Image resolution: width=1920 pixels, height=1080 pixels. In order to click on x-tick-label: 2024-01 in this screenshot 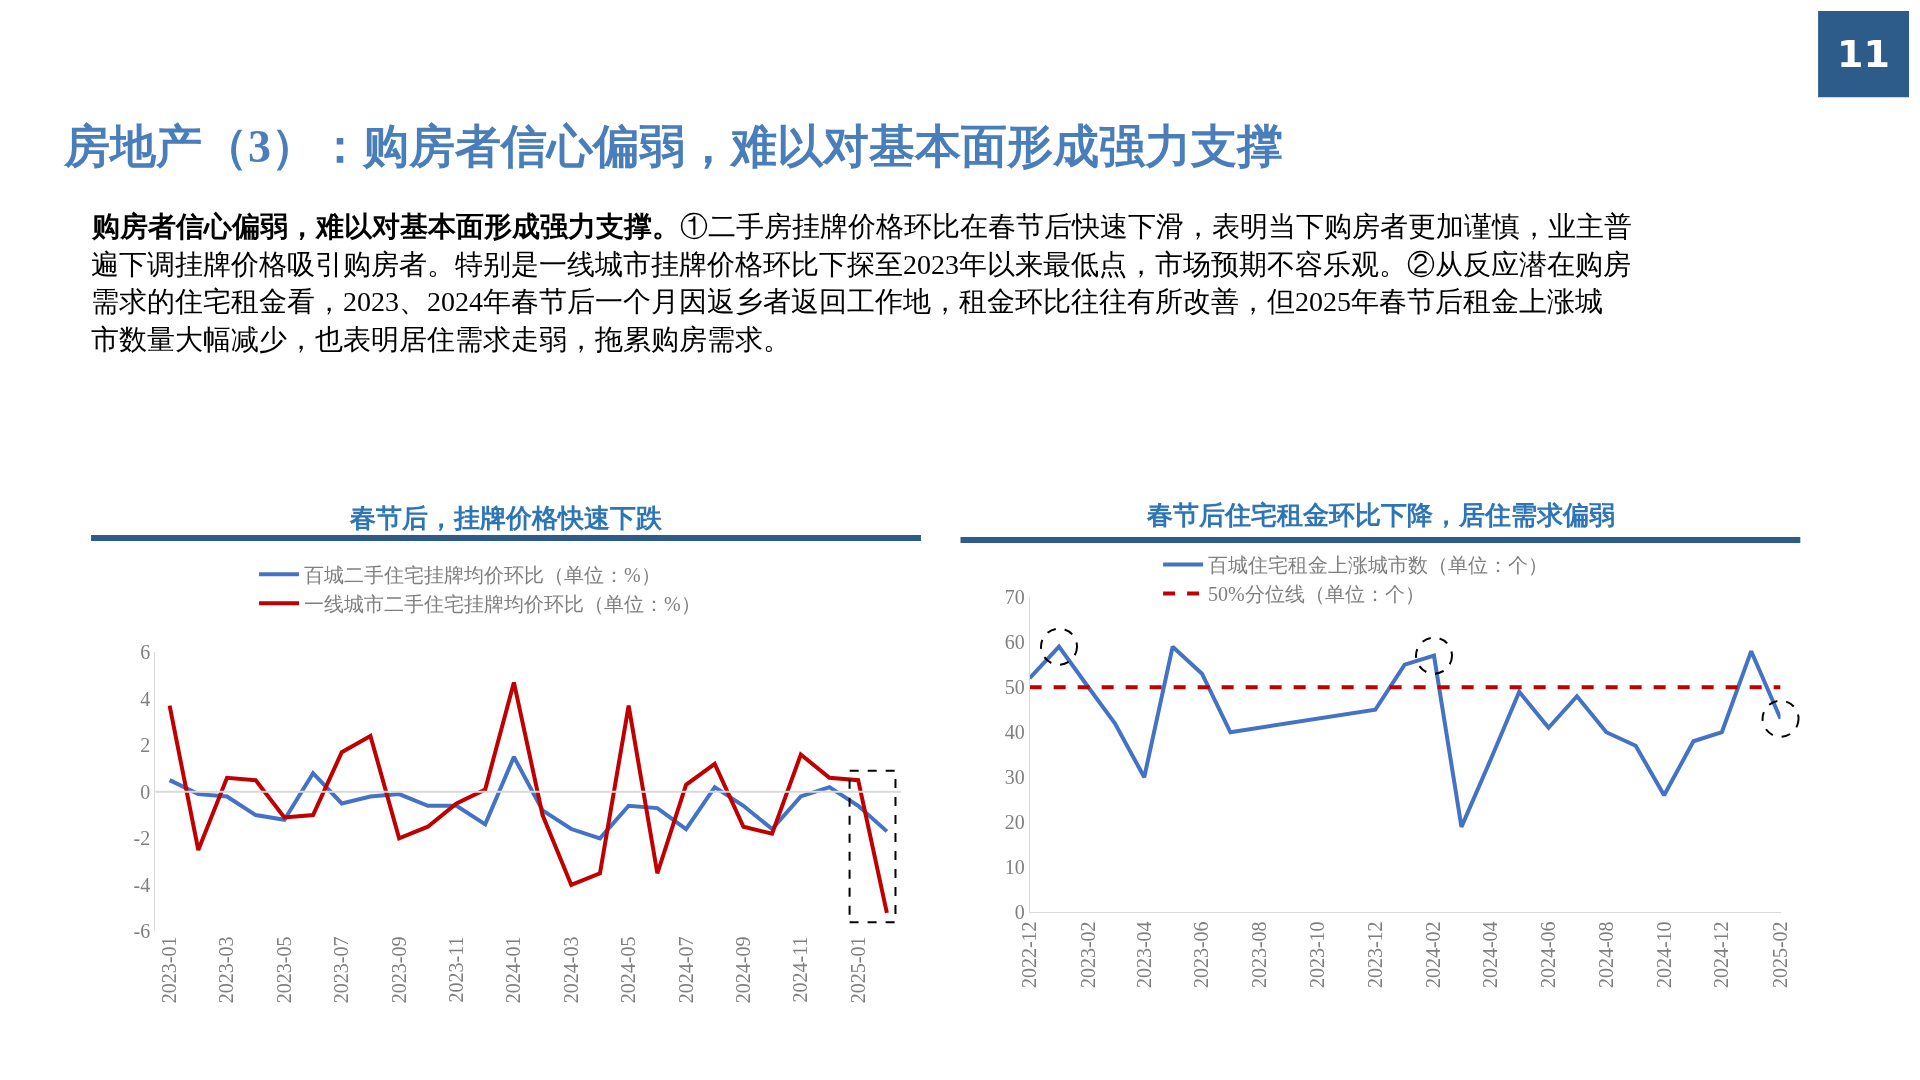, I will do `click(513, 970)`.